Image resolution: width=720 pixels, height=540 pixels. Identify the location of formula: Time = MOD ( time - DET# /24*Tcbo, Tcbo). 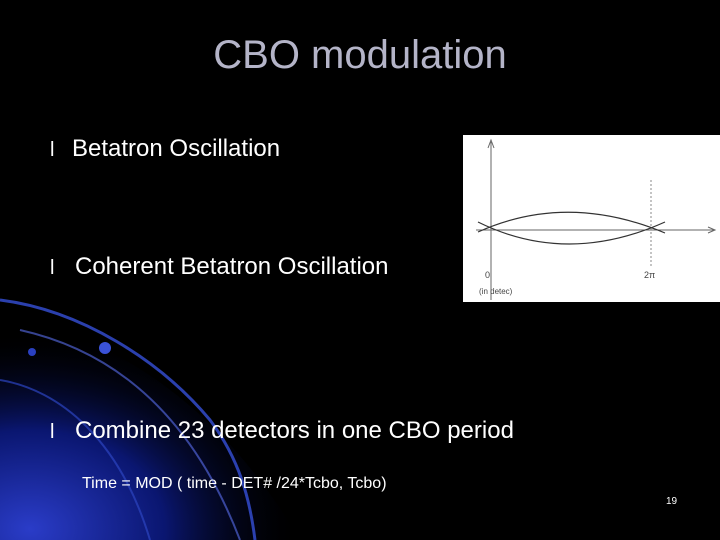
(234, 483).